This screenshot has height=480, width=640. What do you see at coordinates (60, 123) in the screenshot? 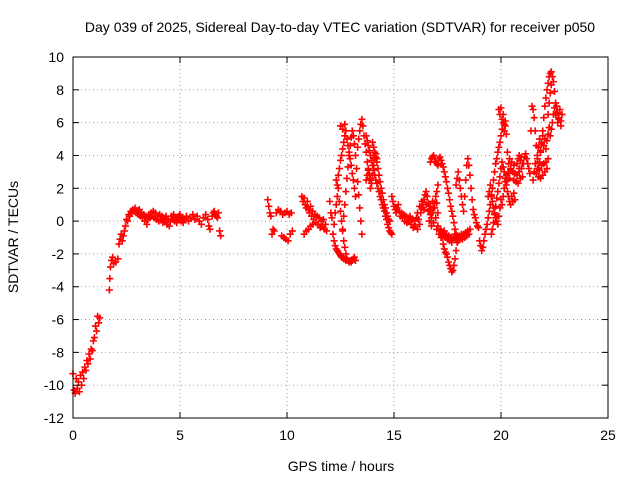
I see `y-tick-label: 6` at bounding box center [60, 123].